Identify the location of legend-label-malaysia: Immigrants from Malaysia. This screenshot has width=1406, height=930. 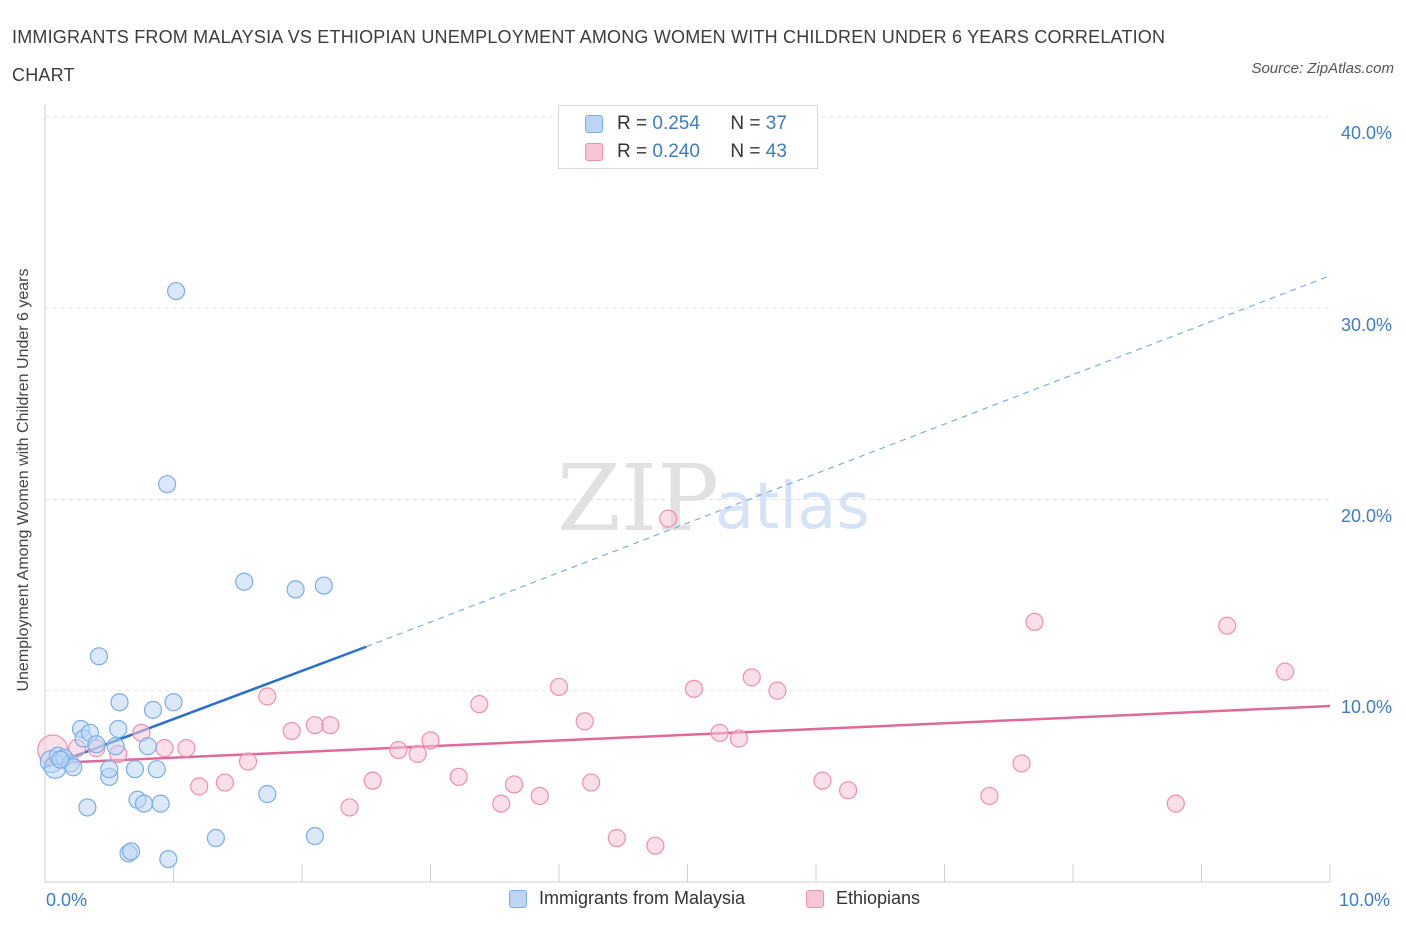
(642, 898).